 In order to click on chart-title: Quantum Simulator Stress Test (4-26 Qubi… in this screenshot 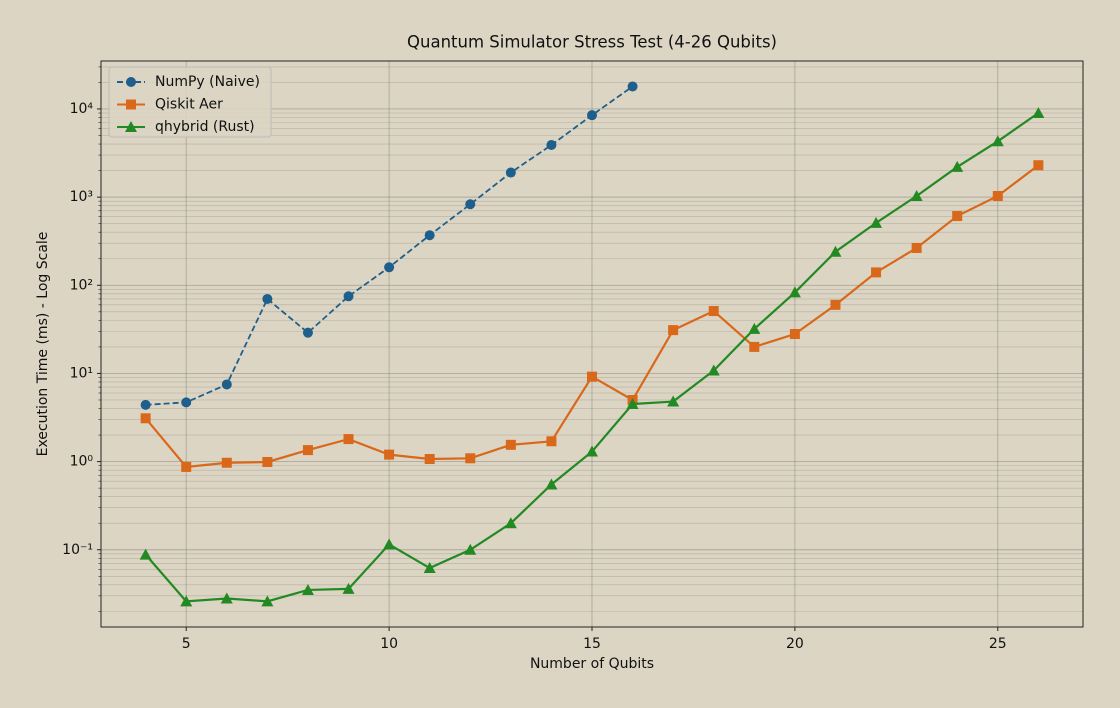, I will do `click(592, 42)`.